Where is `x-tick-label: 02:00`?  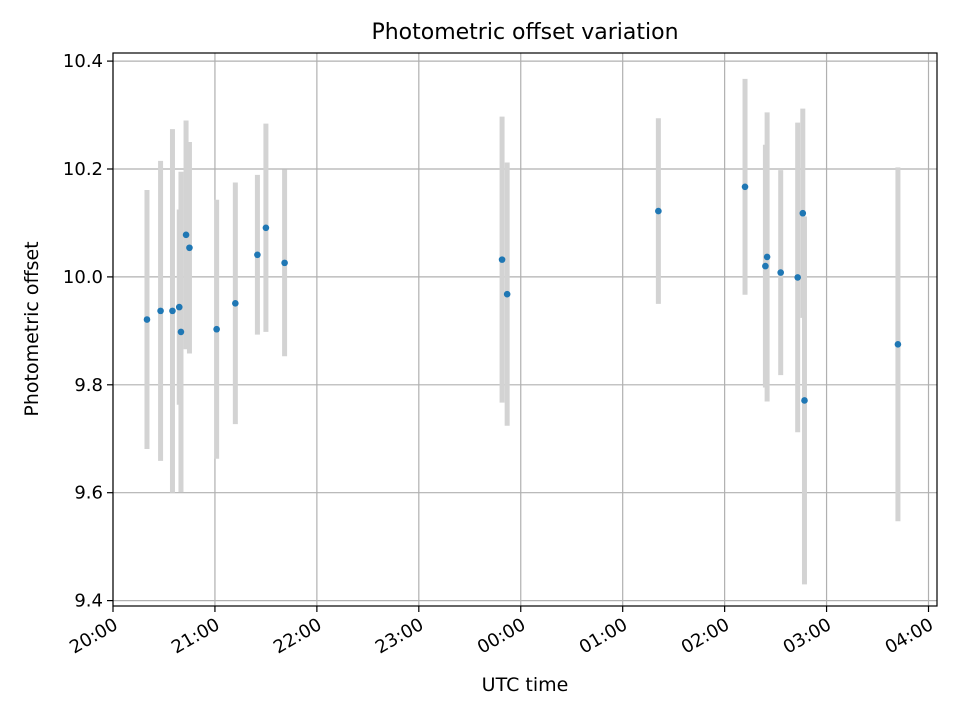 x-tick-label: 02:00 is located at coordinates (705, 636).